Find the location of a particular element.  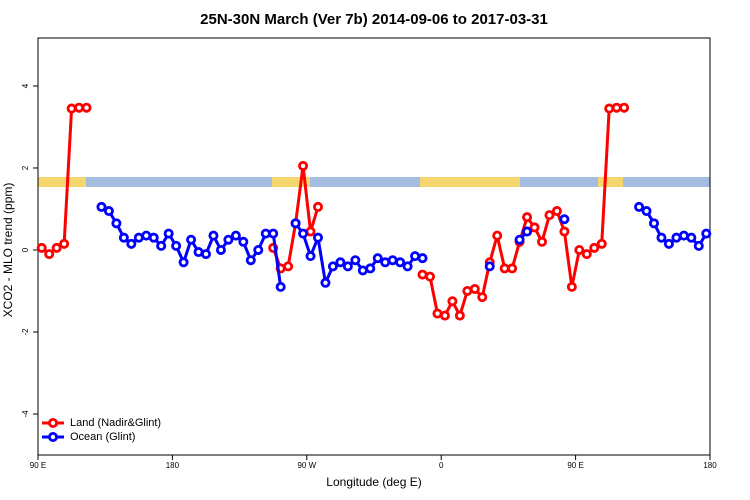

ocean-band is located at coordinates (374, 182).